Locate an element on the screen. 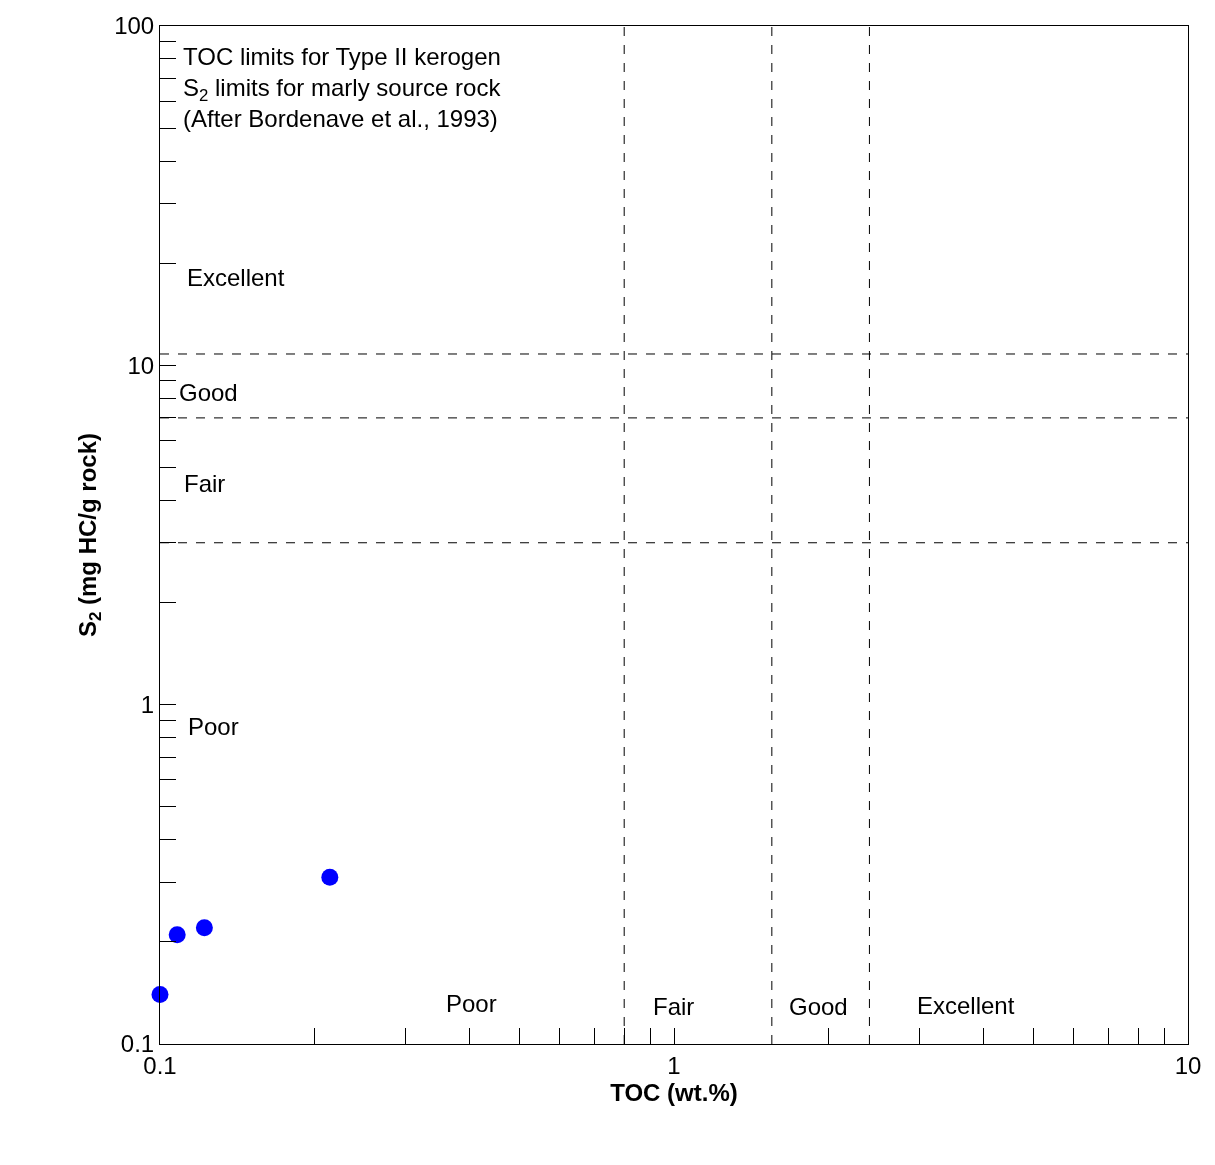 This screenshot has width=1215, height=1165. x-tick-label: 1 is located at coordinates (674, 1065).